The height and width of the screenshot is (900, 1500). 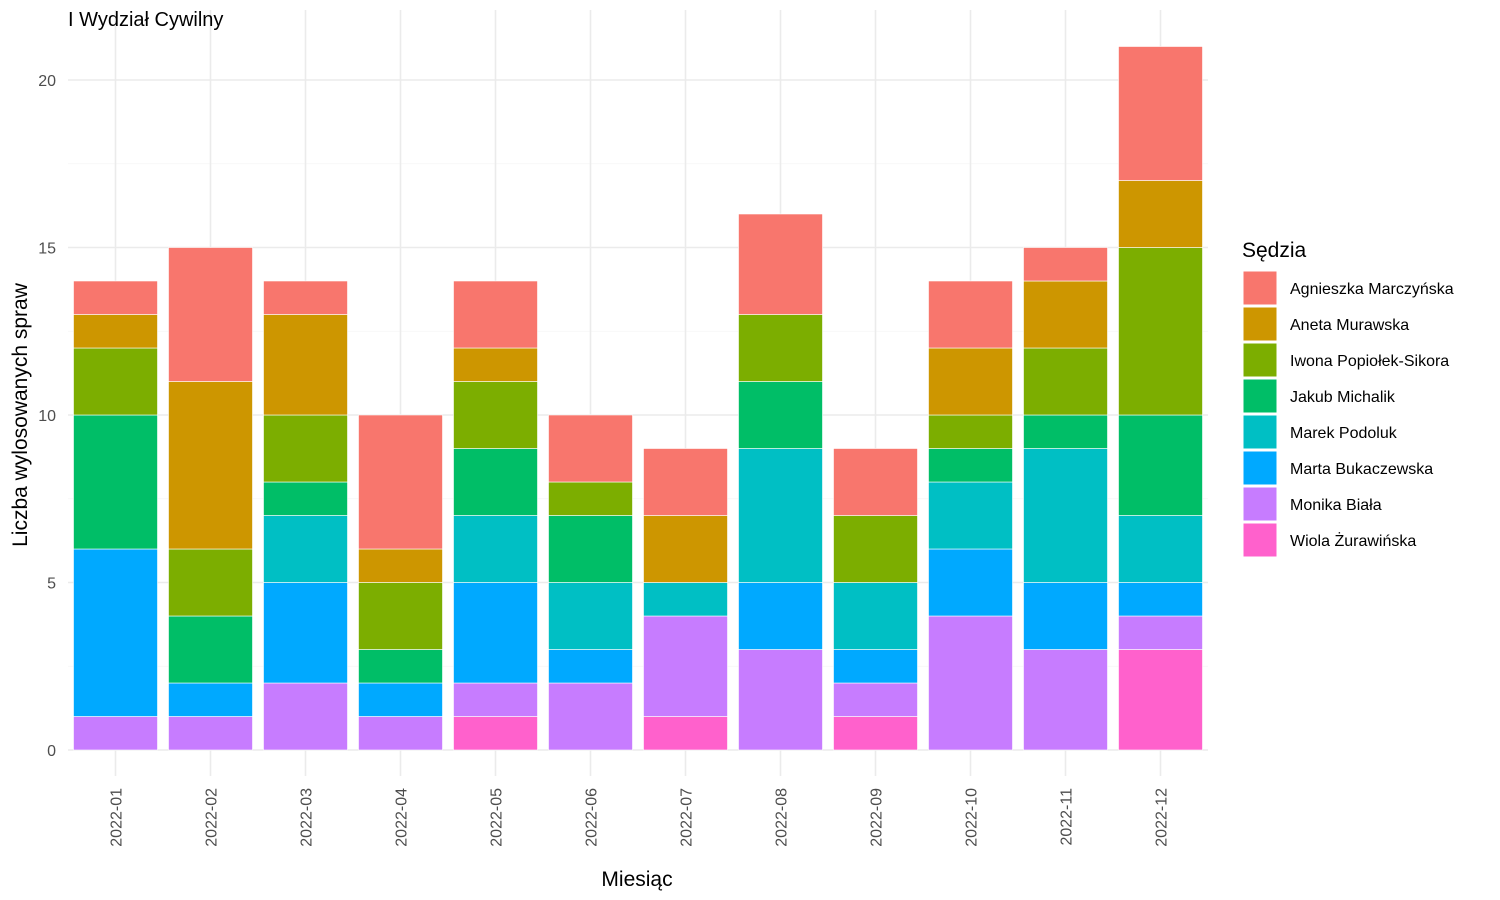 I want to click on legend-label: Agnieszka Marczyńska, so click(x=1372, y=289).